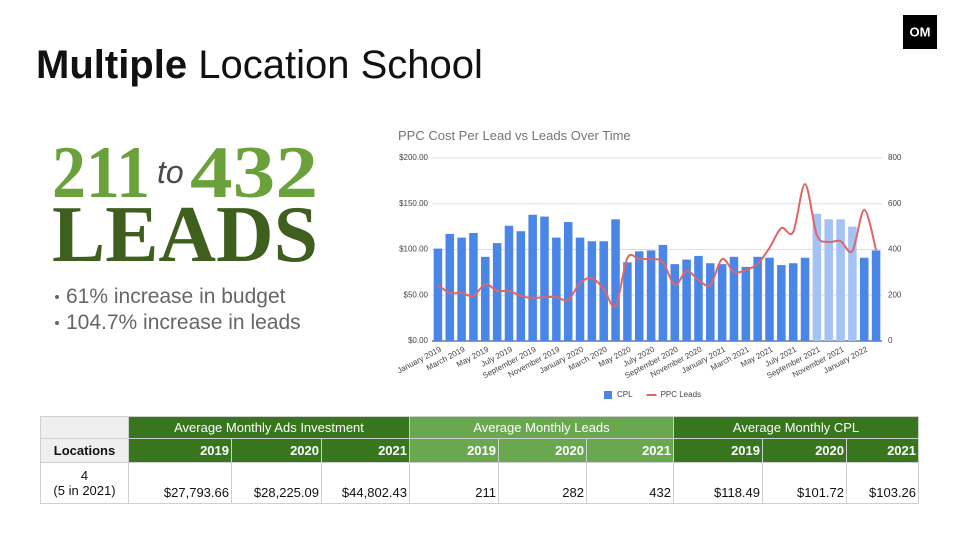 This screenshot has height=540, width=960. What do you see at coordinates (101, 173) in the screenshot?
I see `hero-from: 211` at bounding box center [101, 173].